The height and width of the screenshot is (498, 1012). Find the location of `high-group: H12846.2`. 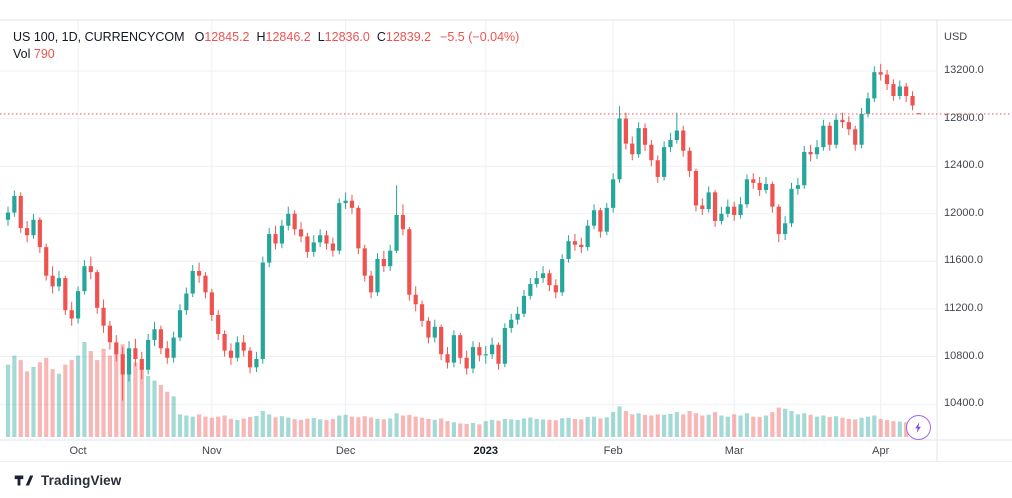

high-group: H12846.2 is located at coordinates (284, 37).